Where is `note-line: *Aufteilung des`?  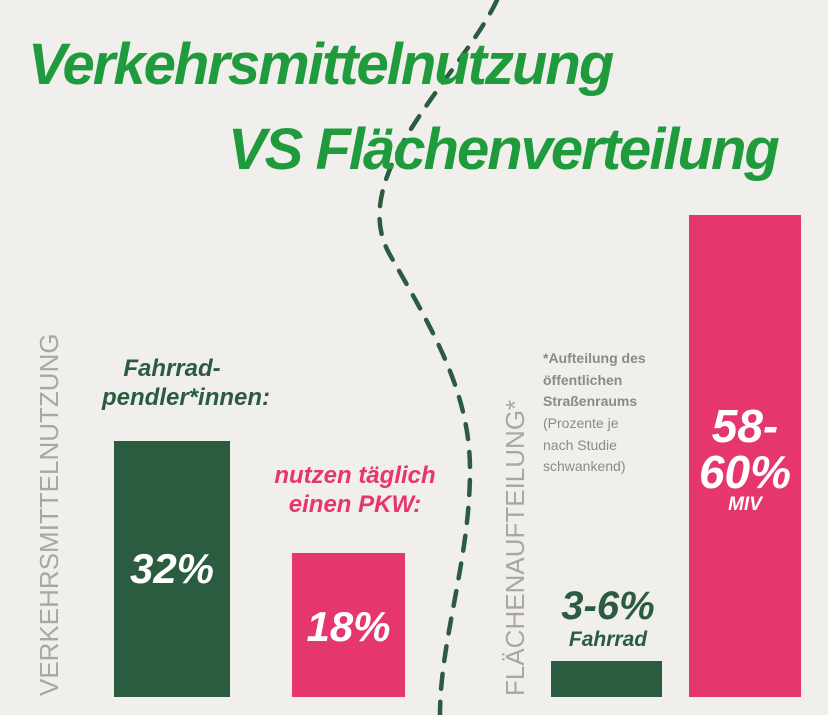
note-line: *Aufteilung des is located at coordinates (594, 358).